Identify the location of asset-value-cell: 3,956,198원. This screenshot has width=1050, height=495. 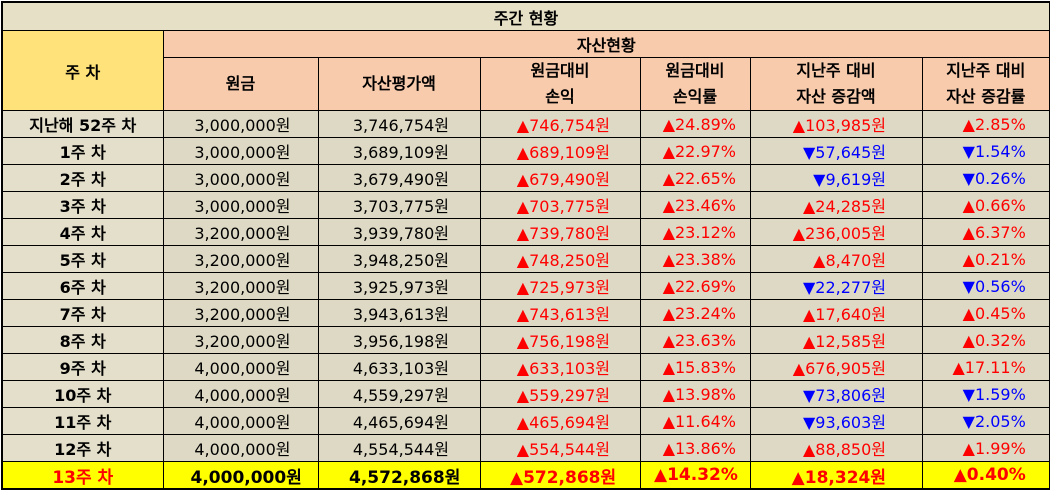
(399, 340).